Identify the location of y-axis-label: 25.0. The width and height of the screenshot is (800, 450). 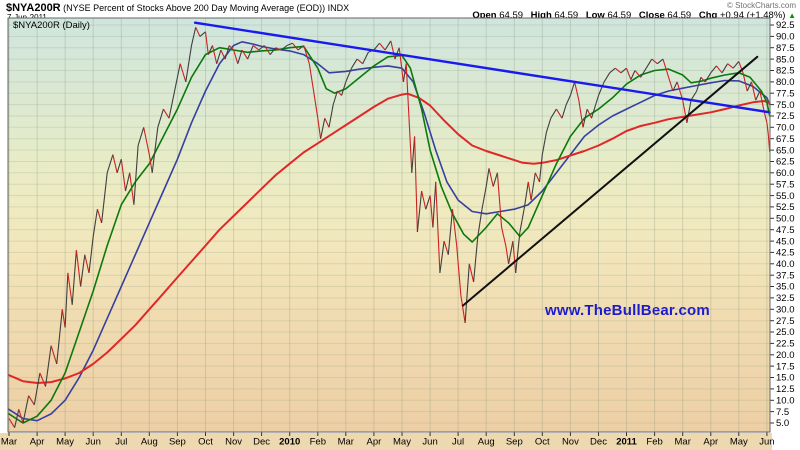
(785, 332).